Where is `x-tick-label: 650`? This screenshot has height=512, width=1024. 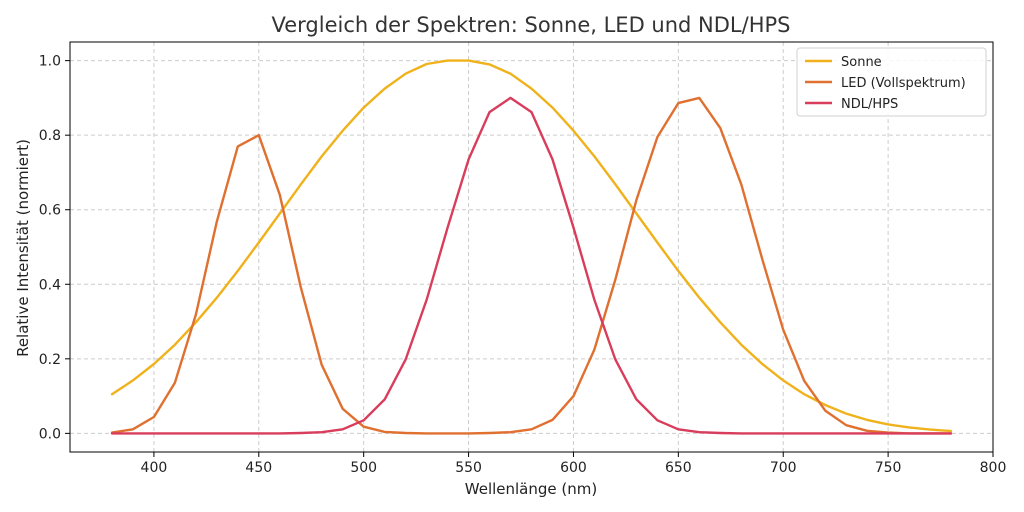
x-tick-label: 650 is located at coordinates (678, 468).